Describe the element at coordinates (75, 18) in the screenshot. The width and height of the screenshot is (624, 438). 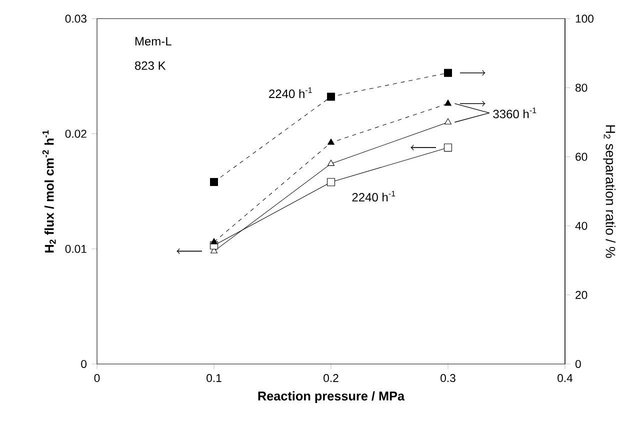
I see `y-tick-label: 0.03` at that location.